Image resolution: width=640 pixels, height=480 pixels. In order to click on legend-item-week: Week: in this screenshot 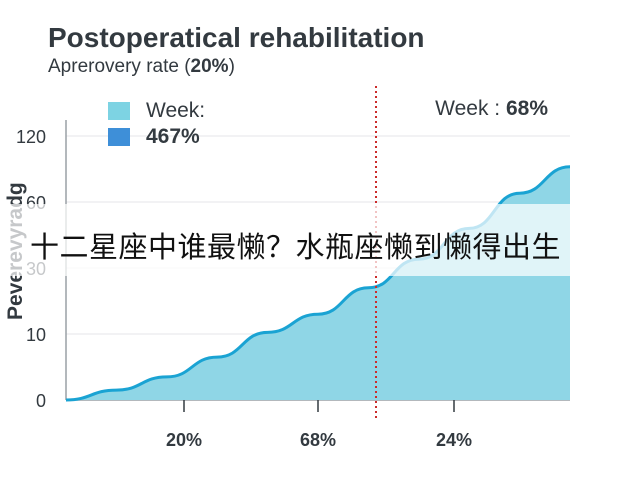, I will do `click(157, 110)`.